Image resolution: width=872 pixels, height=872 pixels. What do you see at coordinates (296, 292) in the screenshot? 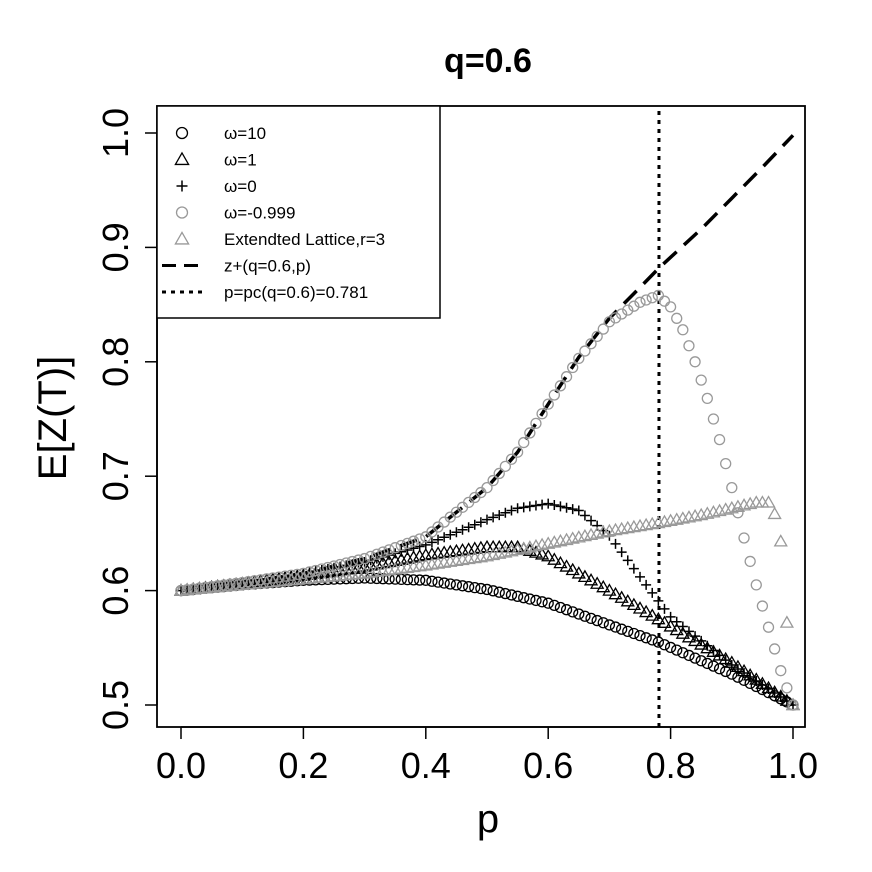
I see `legend-label: p=pc(q=0.6)=0.781` at bounding box center [296, 292].